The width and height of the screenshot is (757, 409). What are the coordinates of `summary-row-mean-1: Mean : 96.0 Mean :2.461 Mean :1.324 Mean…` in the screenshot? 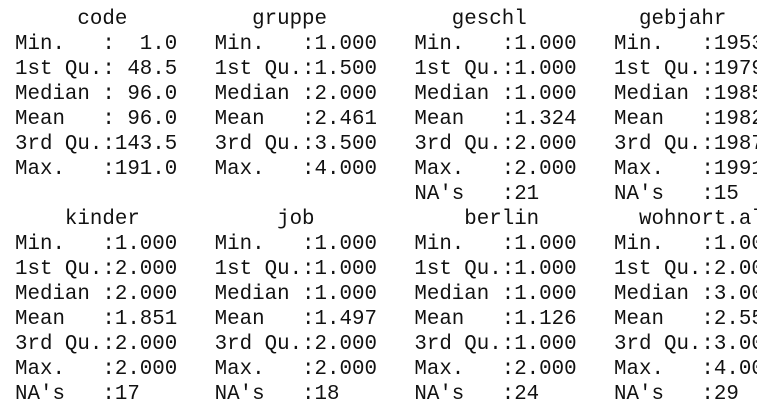 It's located at (386, 119).